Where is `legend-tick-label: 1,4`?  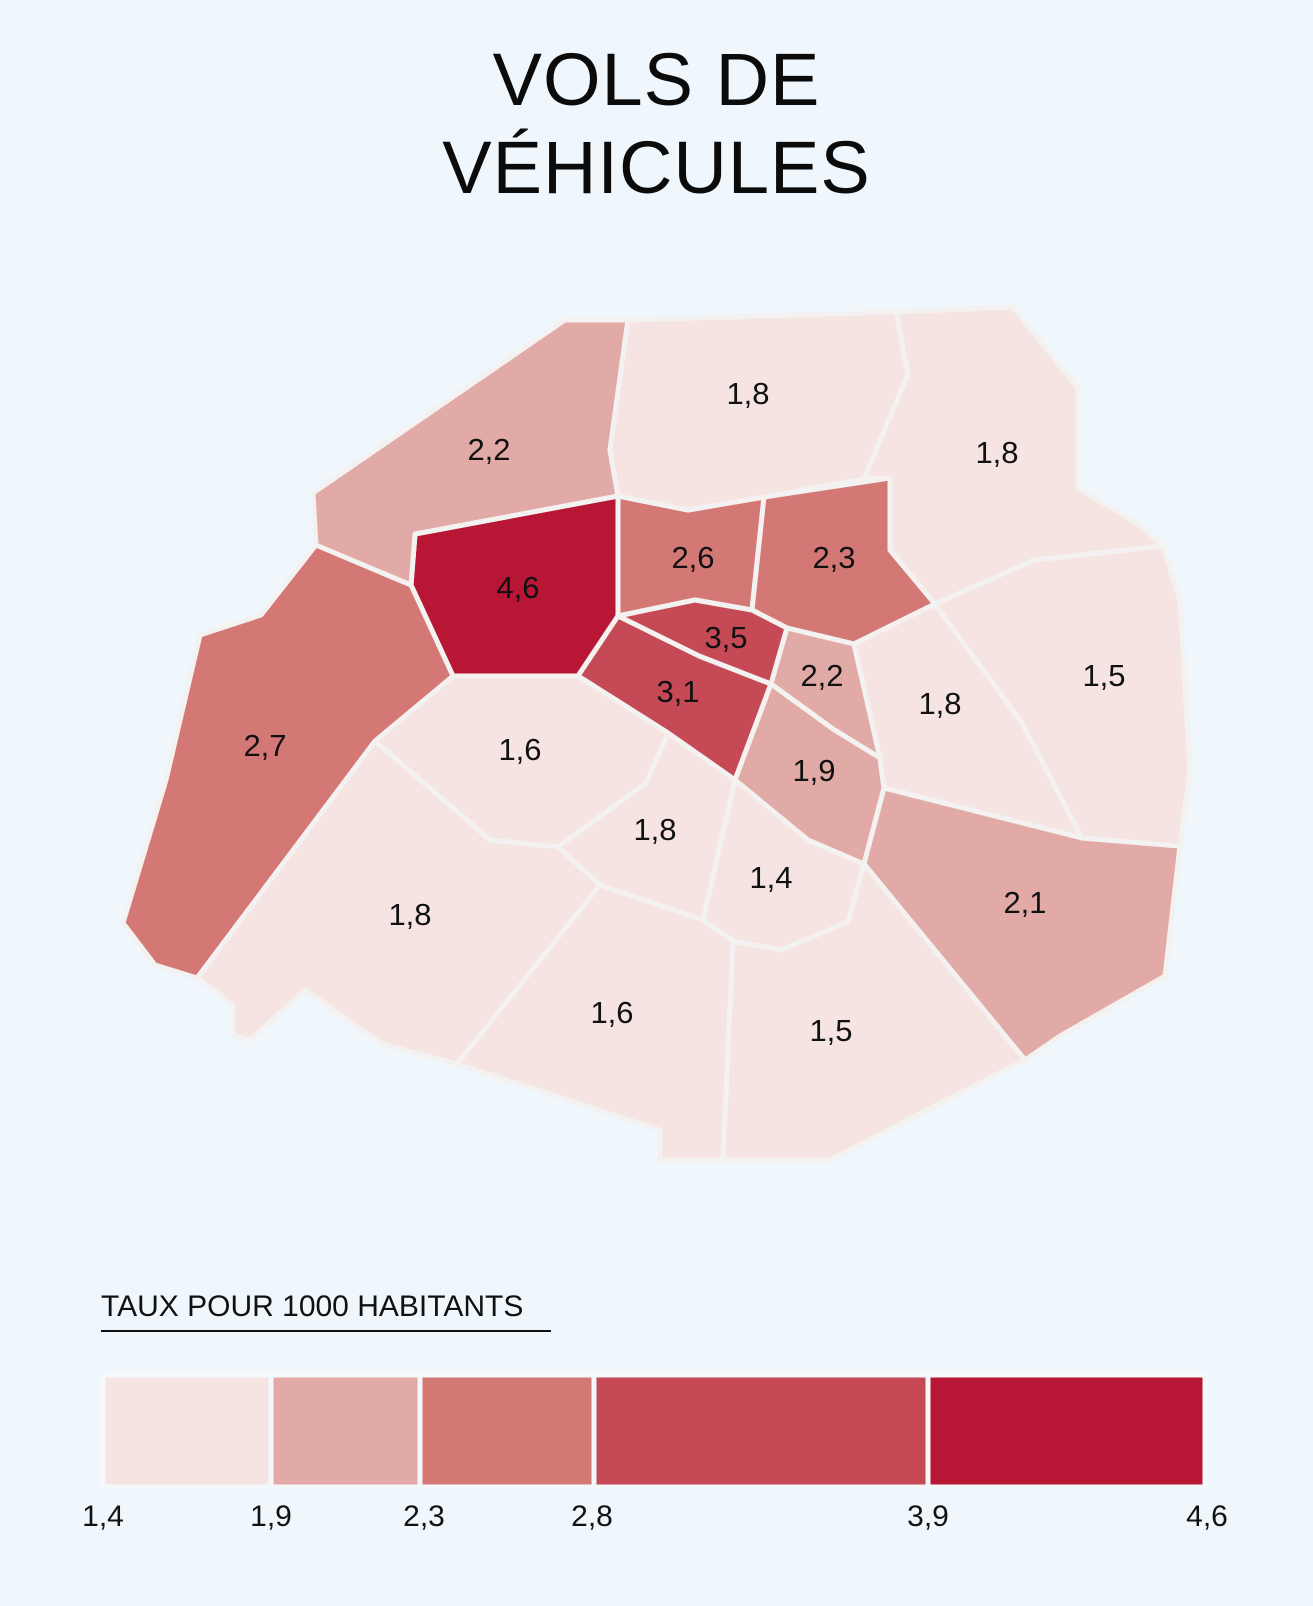 legend-tick-label: 1,4 is located at coordinates (103, 1516).